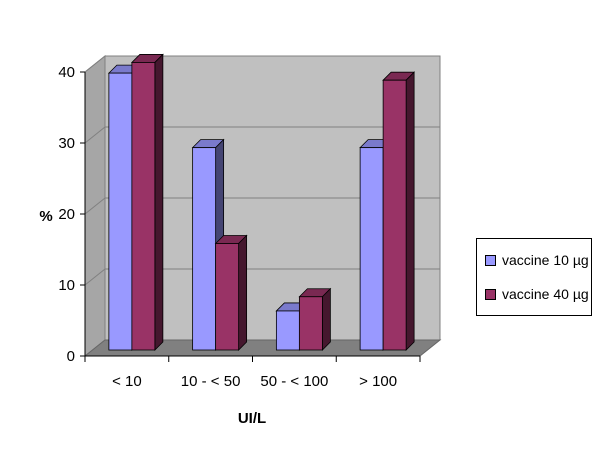 The width and height of the screenshot is (600, 450). What do you see at coordinates (66, 72) in the screenshot?
I see `y-tick-label: 40` at bounding box center [66, 72].